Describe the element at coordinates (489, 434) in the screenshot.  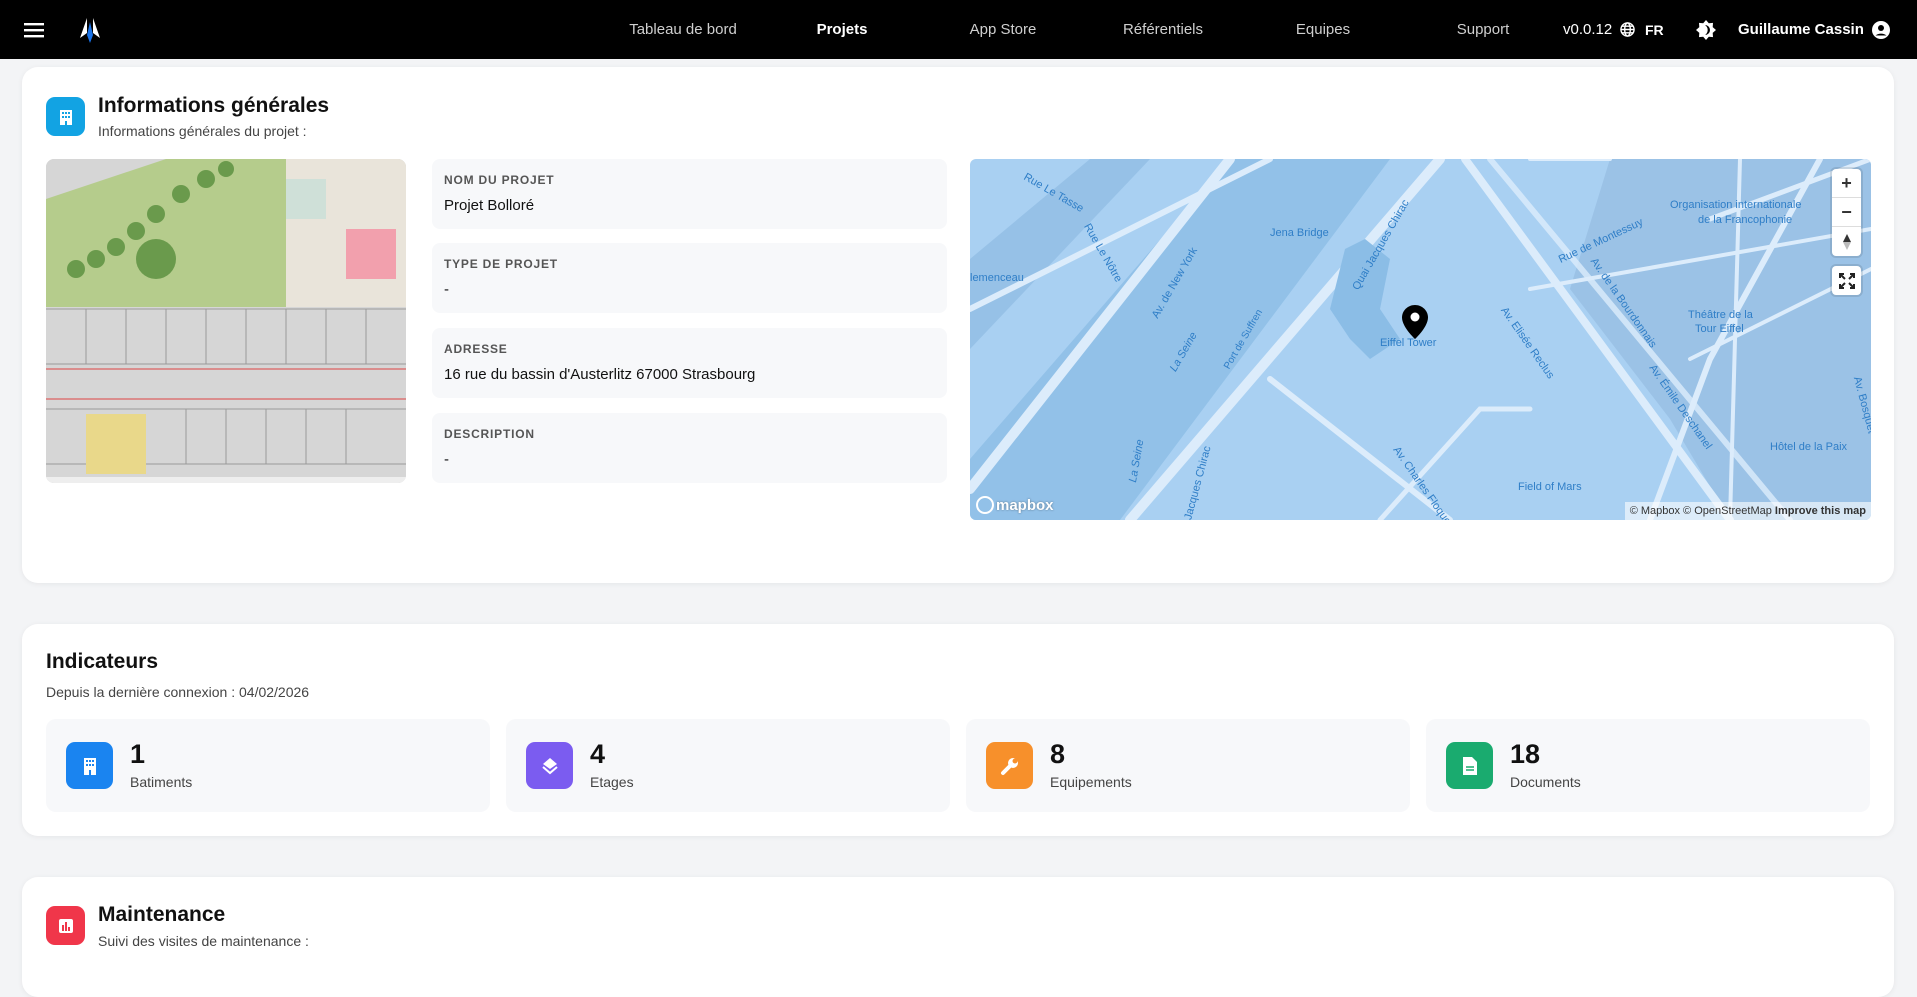
I see `field-label: DESCRIPTION` at that location.